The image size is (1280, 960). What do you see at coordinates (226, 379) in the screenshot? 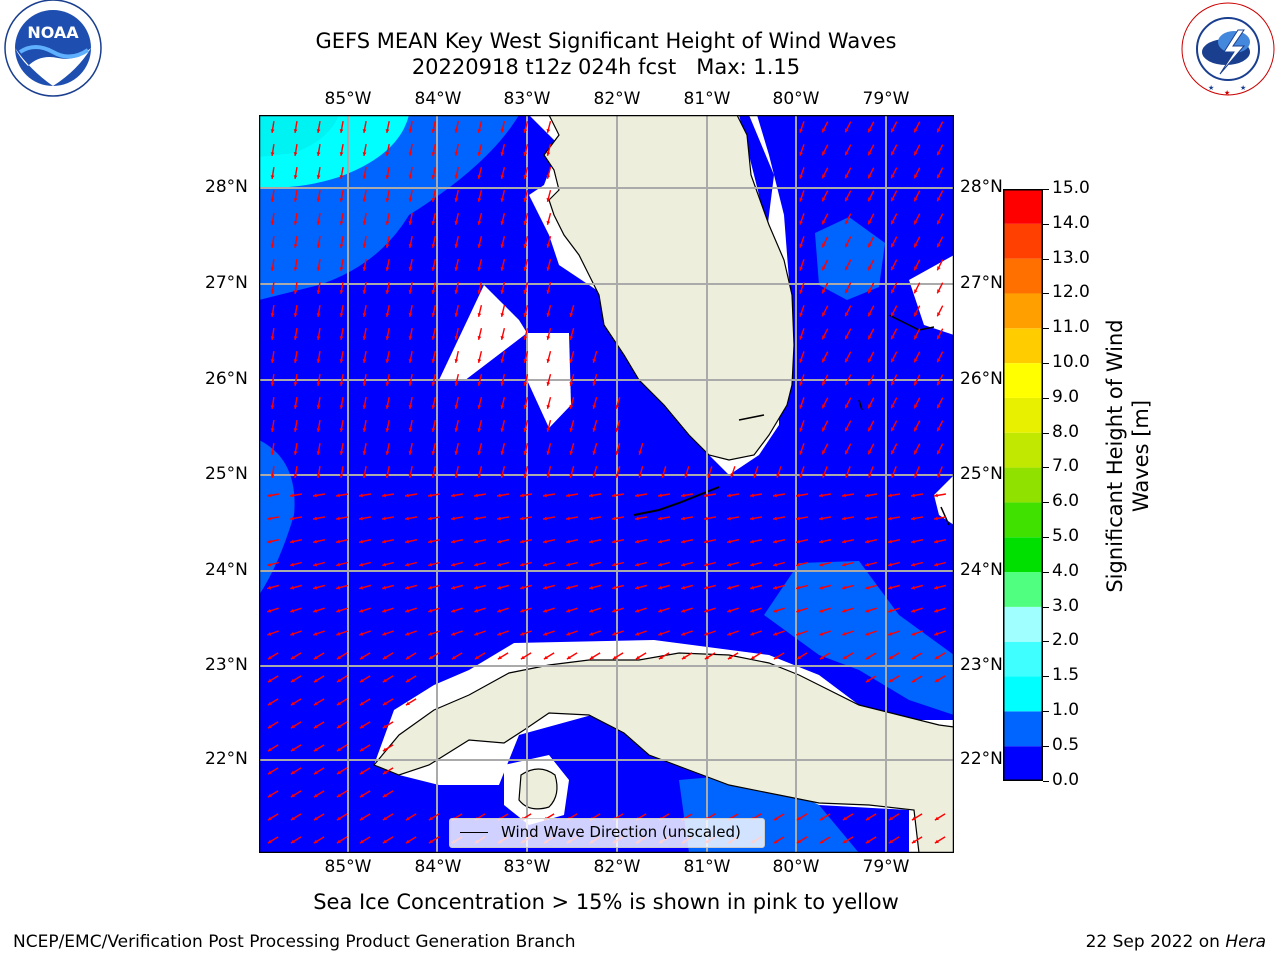
I see `lat-label-26n-left: 26°N` at bounding box center [226, 379].